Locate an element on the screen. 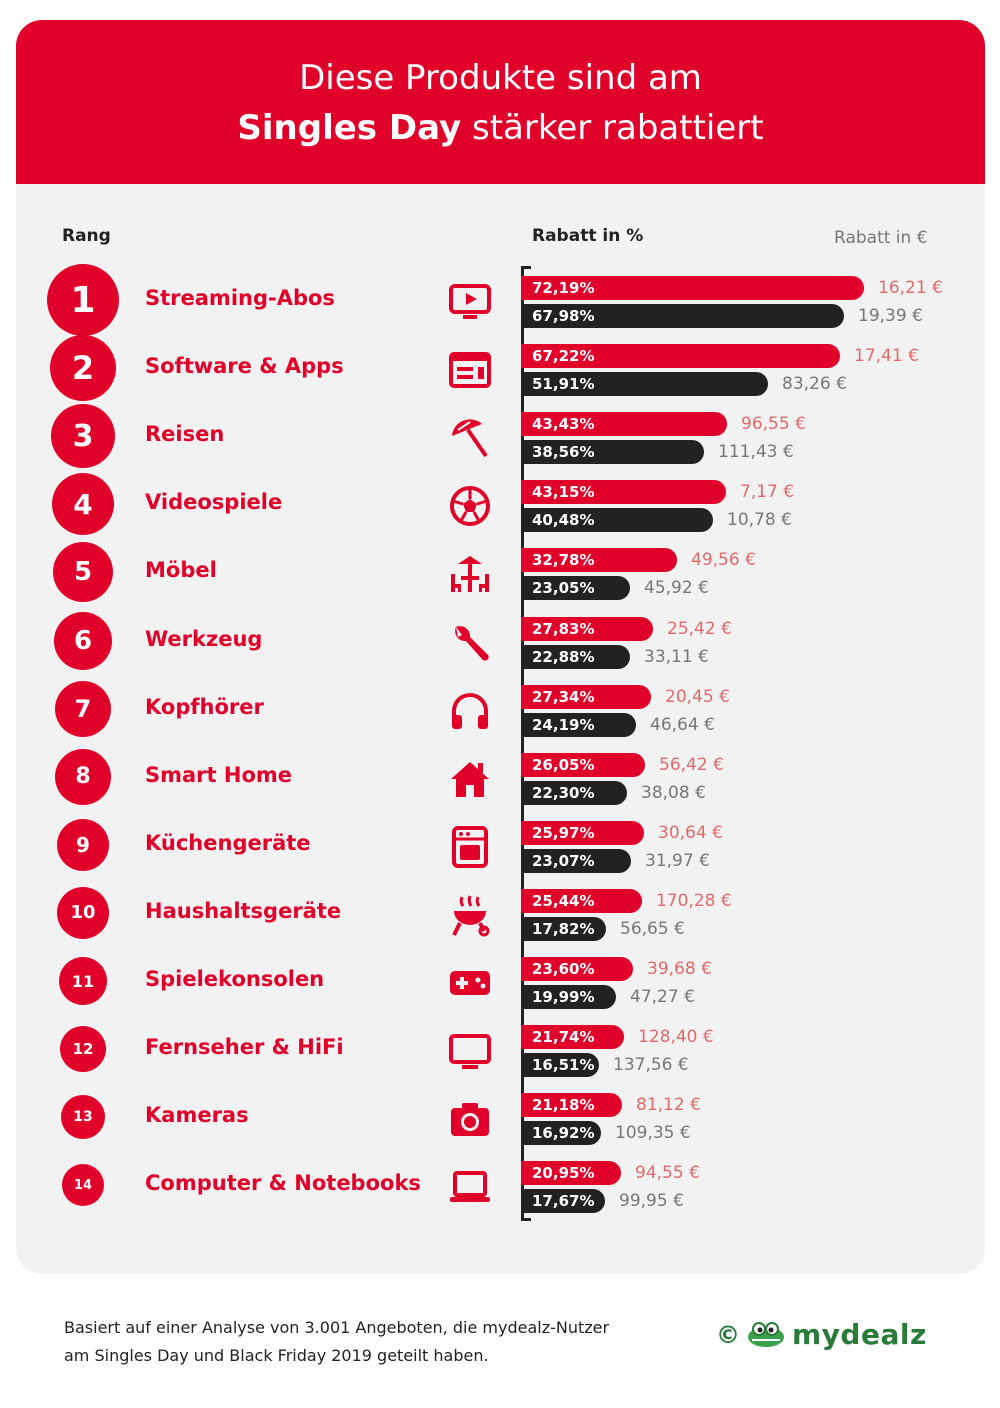  black-friday-euro: 83,26 € is located at coordinates (814, 384).